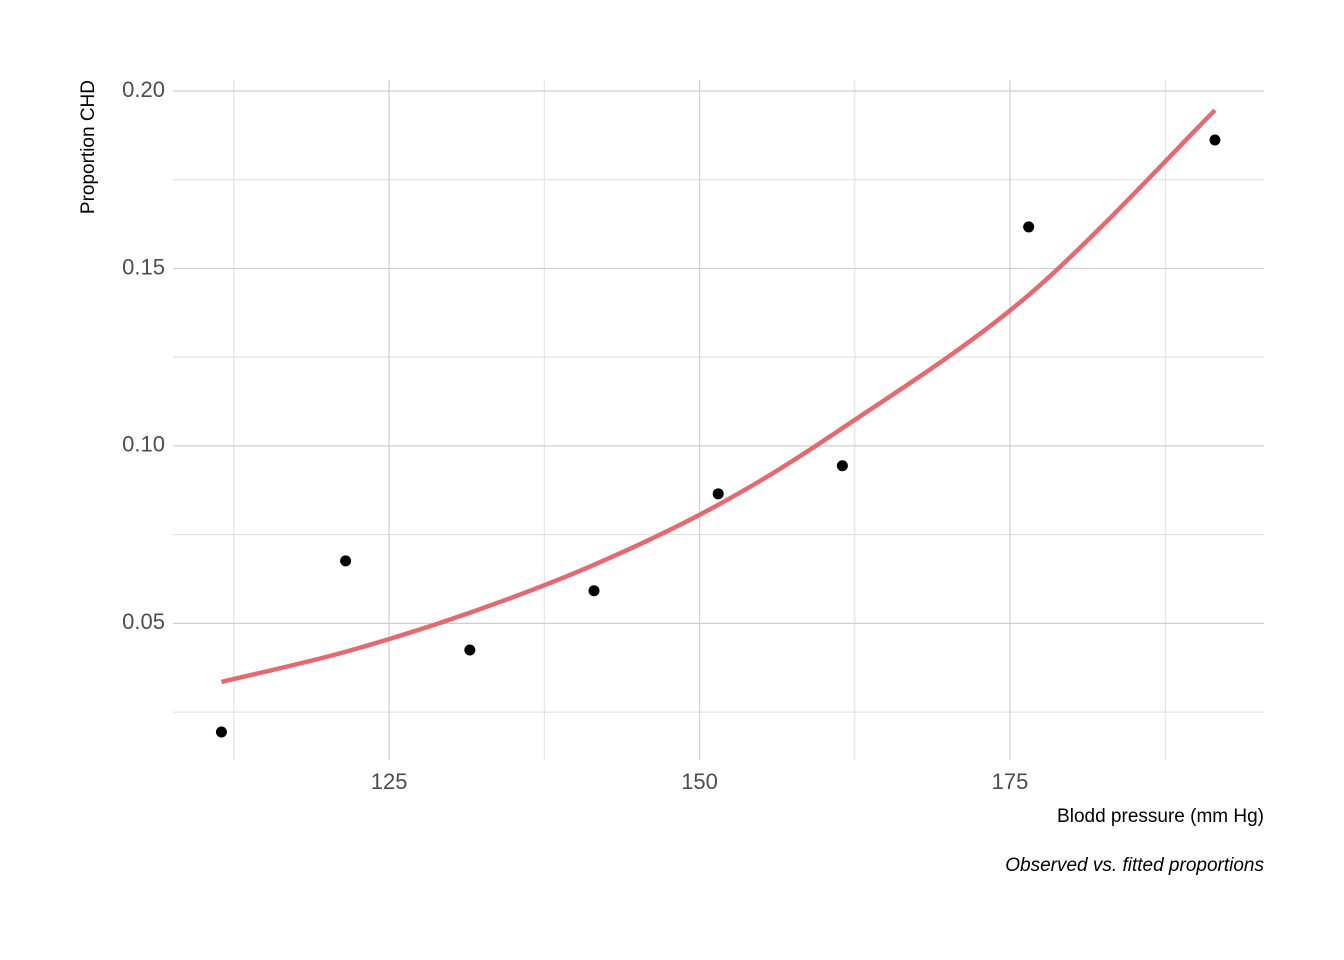 The width and height of the screenshot is (1344, 960). I want to click on x-axis-label: Blodd pressure (mm Hg), so click(1160, 816).